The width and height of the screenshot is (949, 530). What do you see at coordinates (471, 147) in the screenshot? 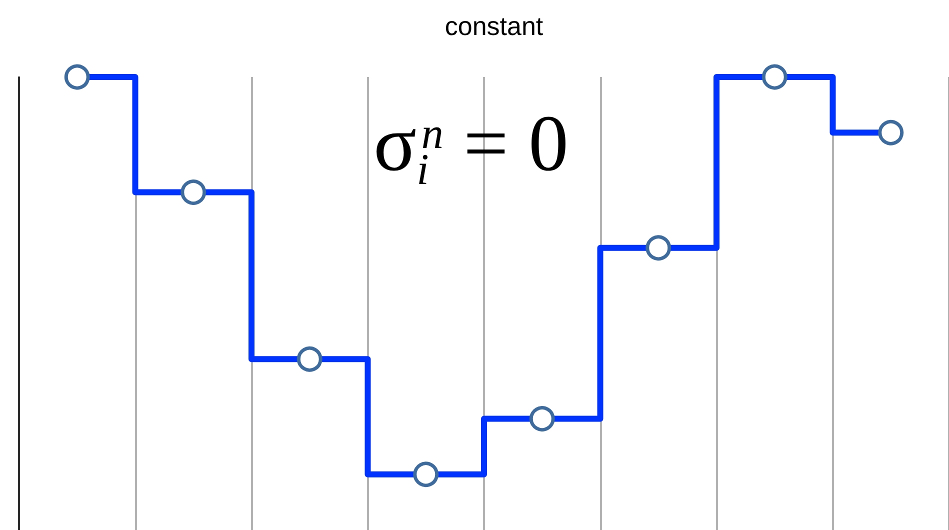
I see `annotation: σ$_{i}$$^{n}$ = 0` at bounding box center [471, 147].